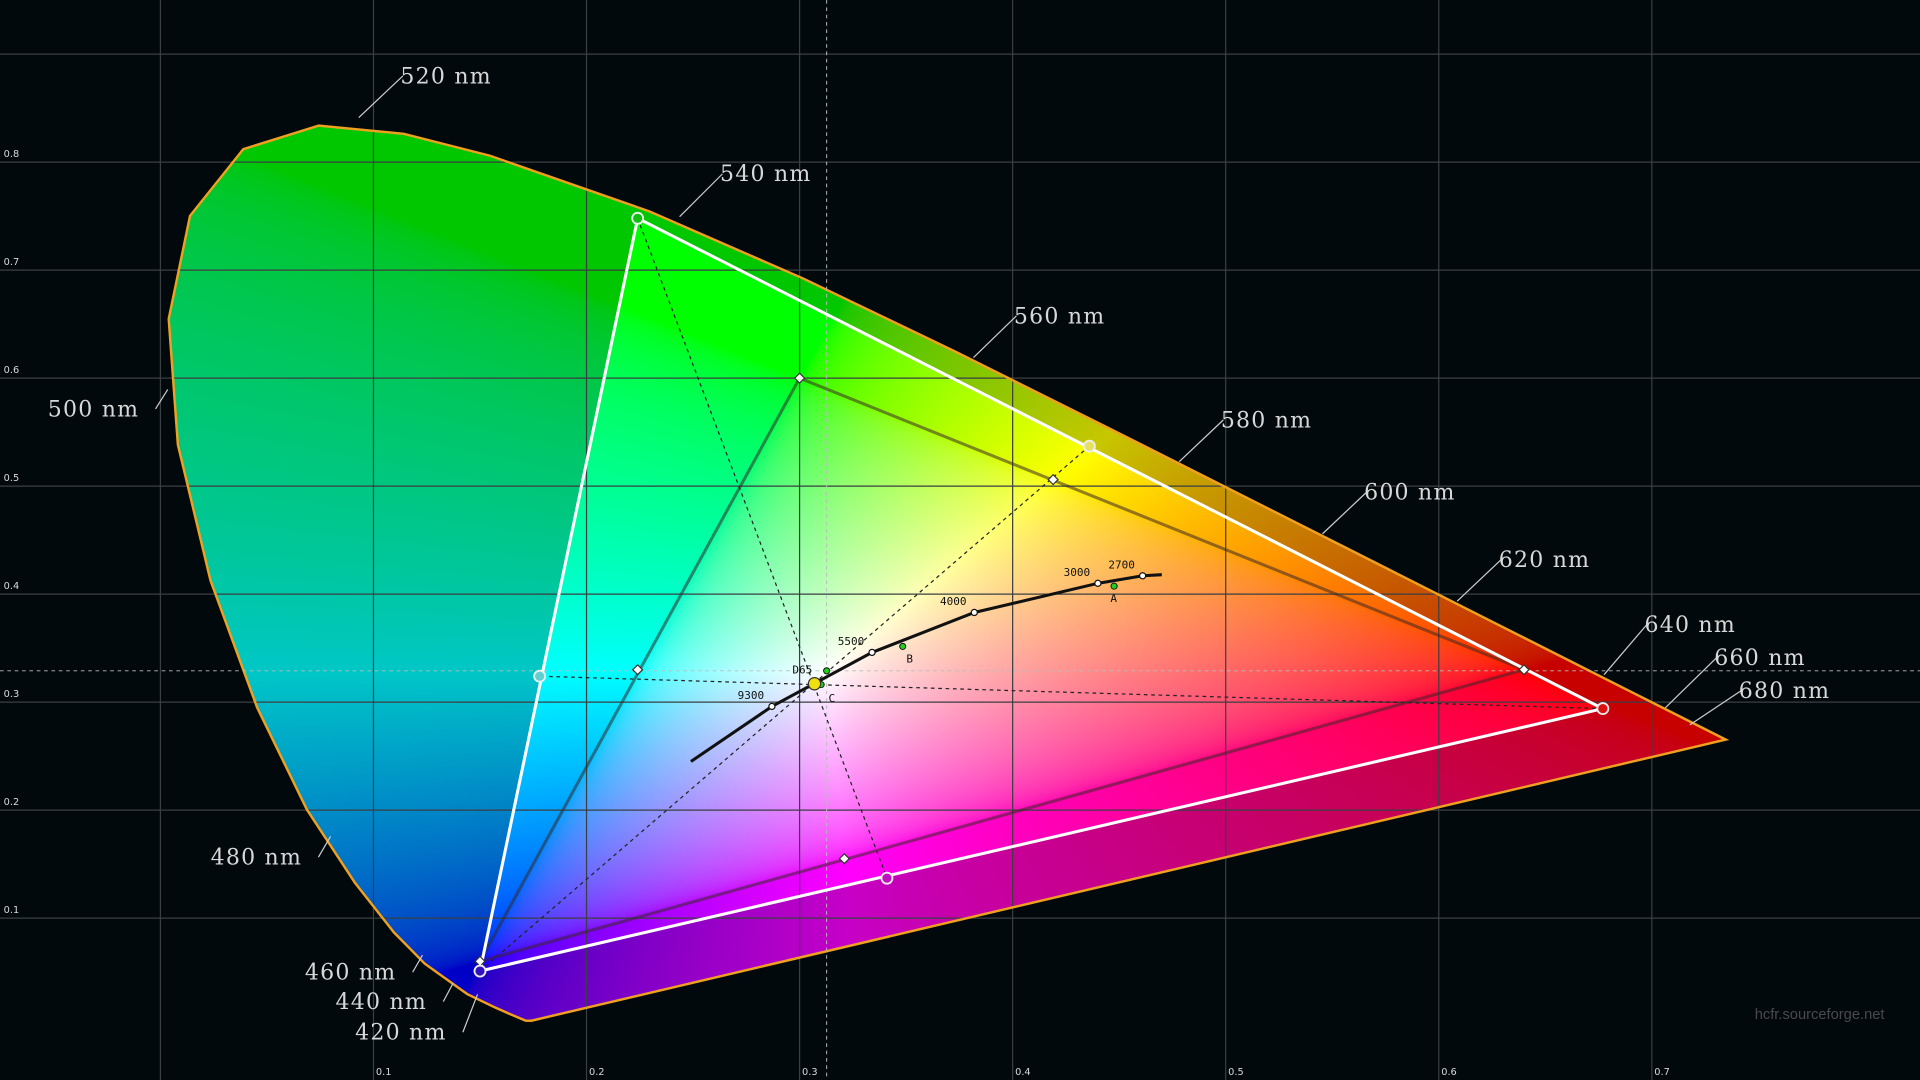 This screenshot has height=1080, width=1920. What do you see at coordinates (851, 641) in the screenshot?
I see `cct-label: 5500` at bounding box center [851, 641].